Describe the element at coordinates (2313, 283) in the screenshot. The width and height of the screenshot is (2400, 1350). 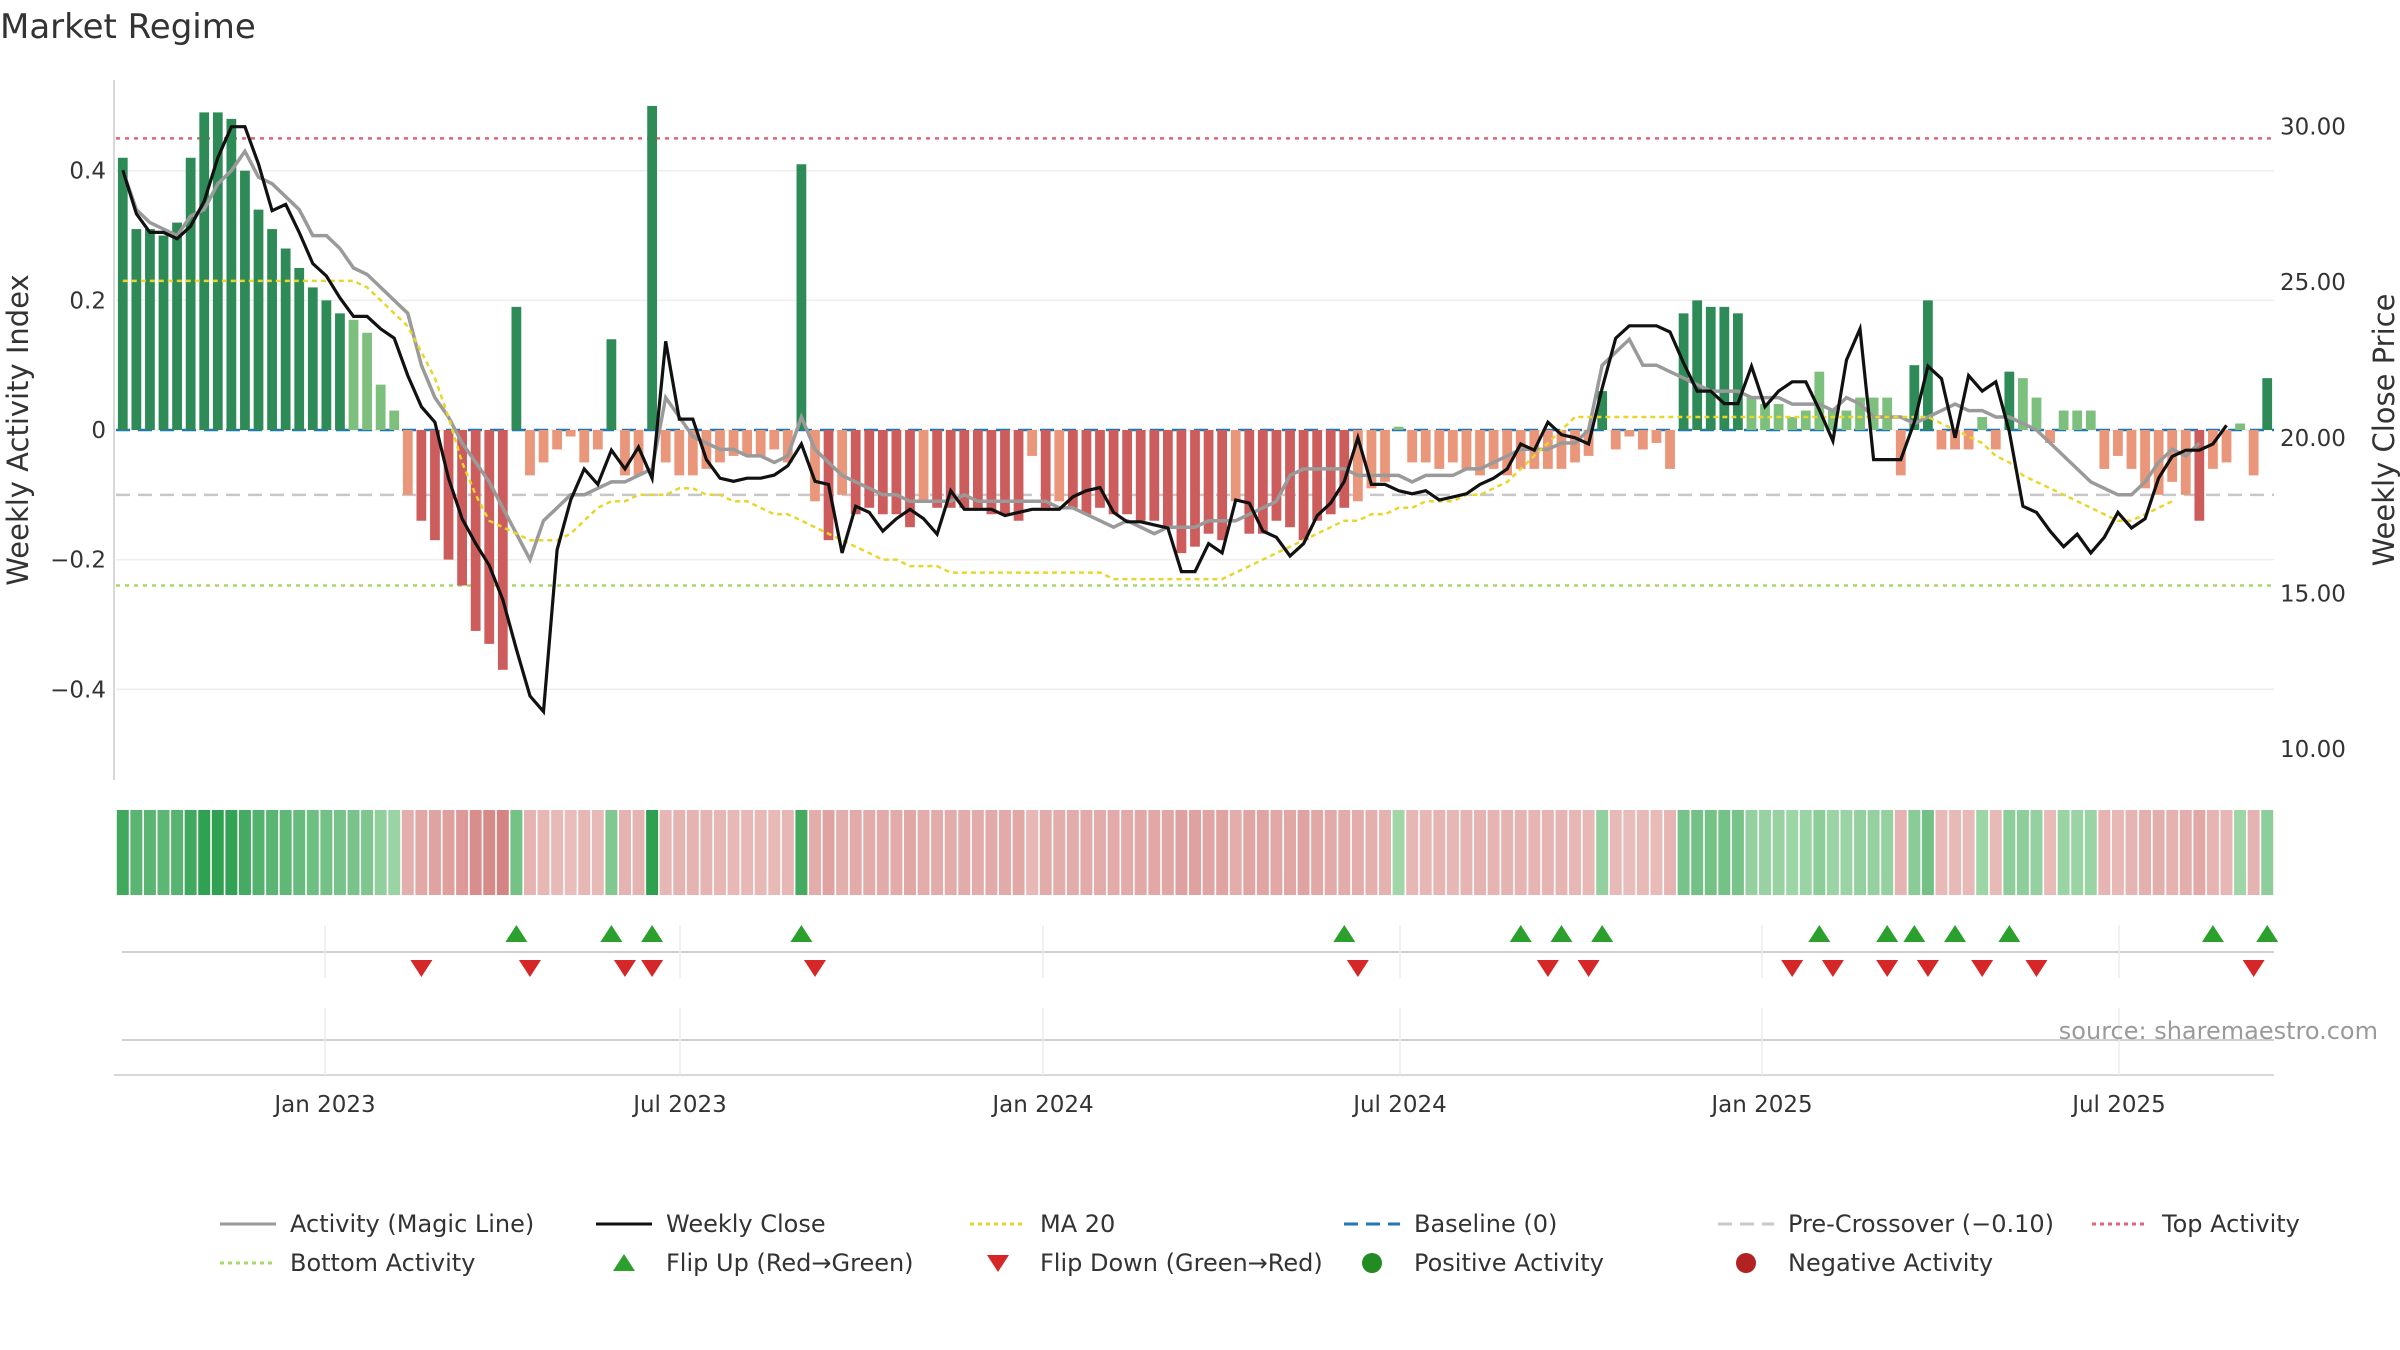
I see `y2-tick-label: 25.00` at that location.